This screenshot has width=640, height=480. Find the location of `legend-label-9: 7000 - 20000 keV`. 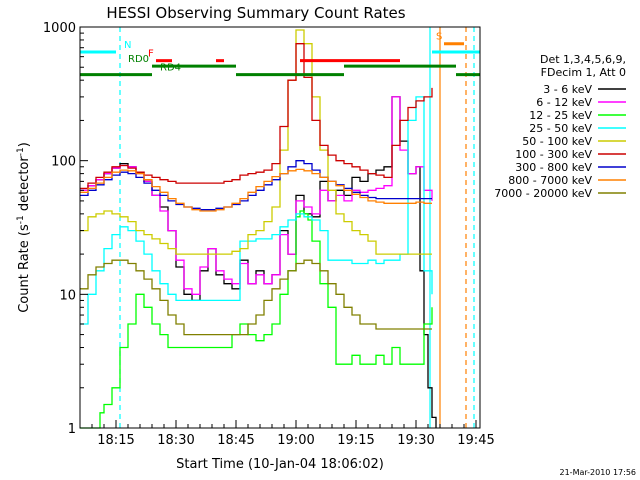

legend-label-9: 7000 - 20000 keV is located at coordinates (543, 193).